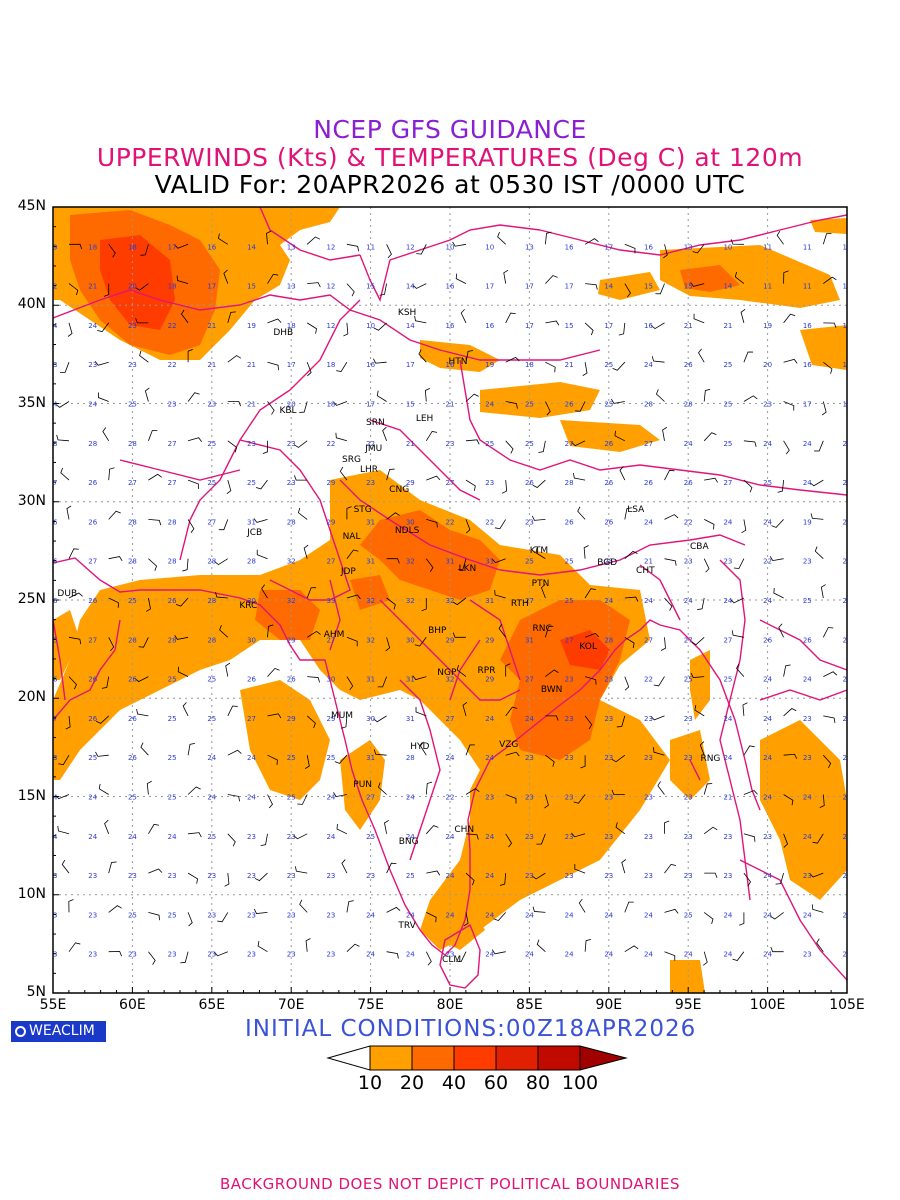  I want to click on temperature-value: 13, so click(688, 247).